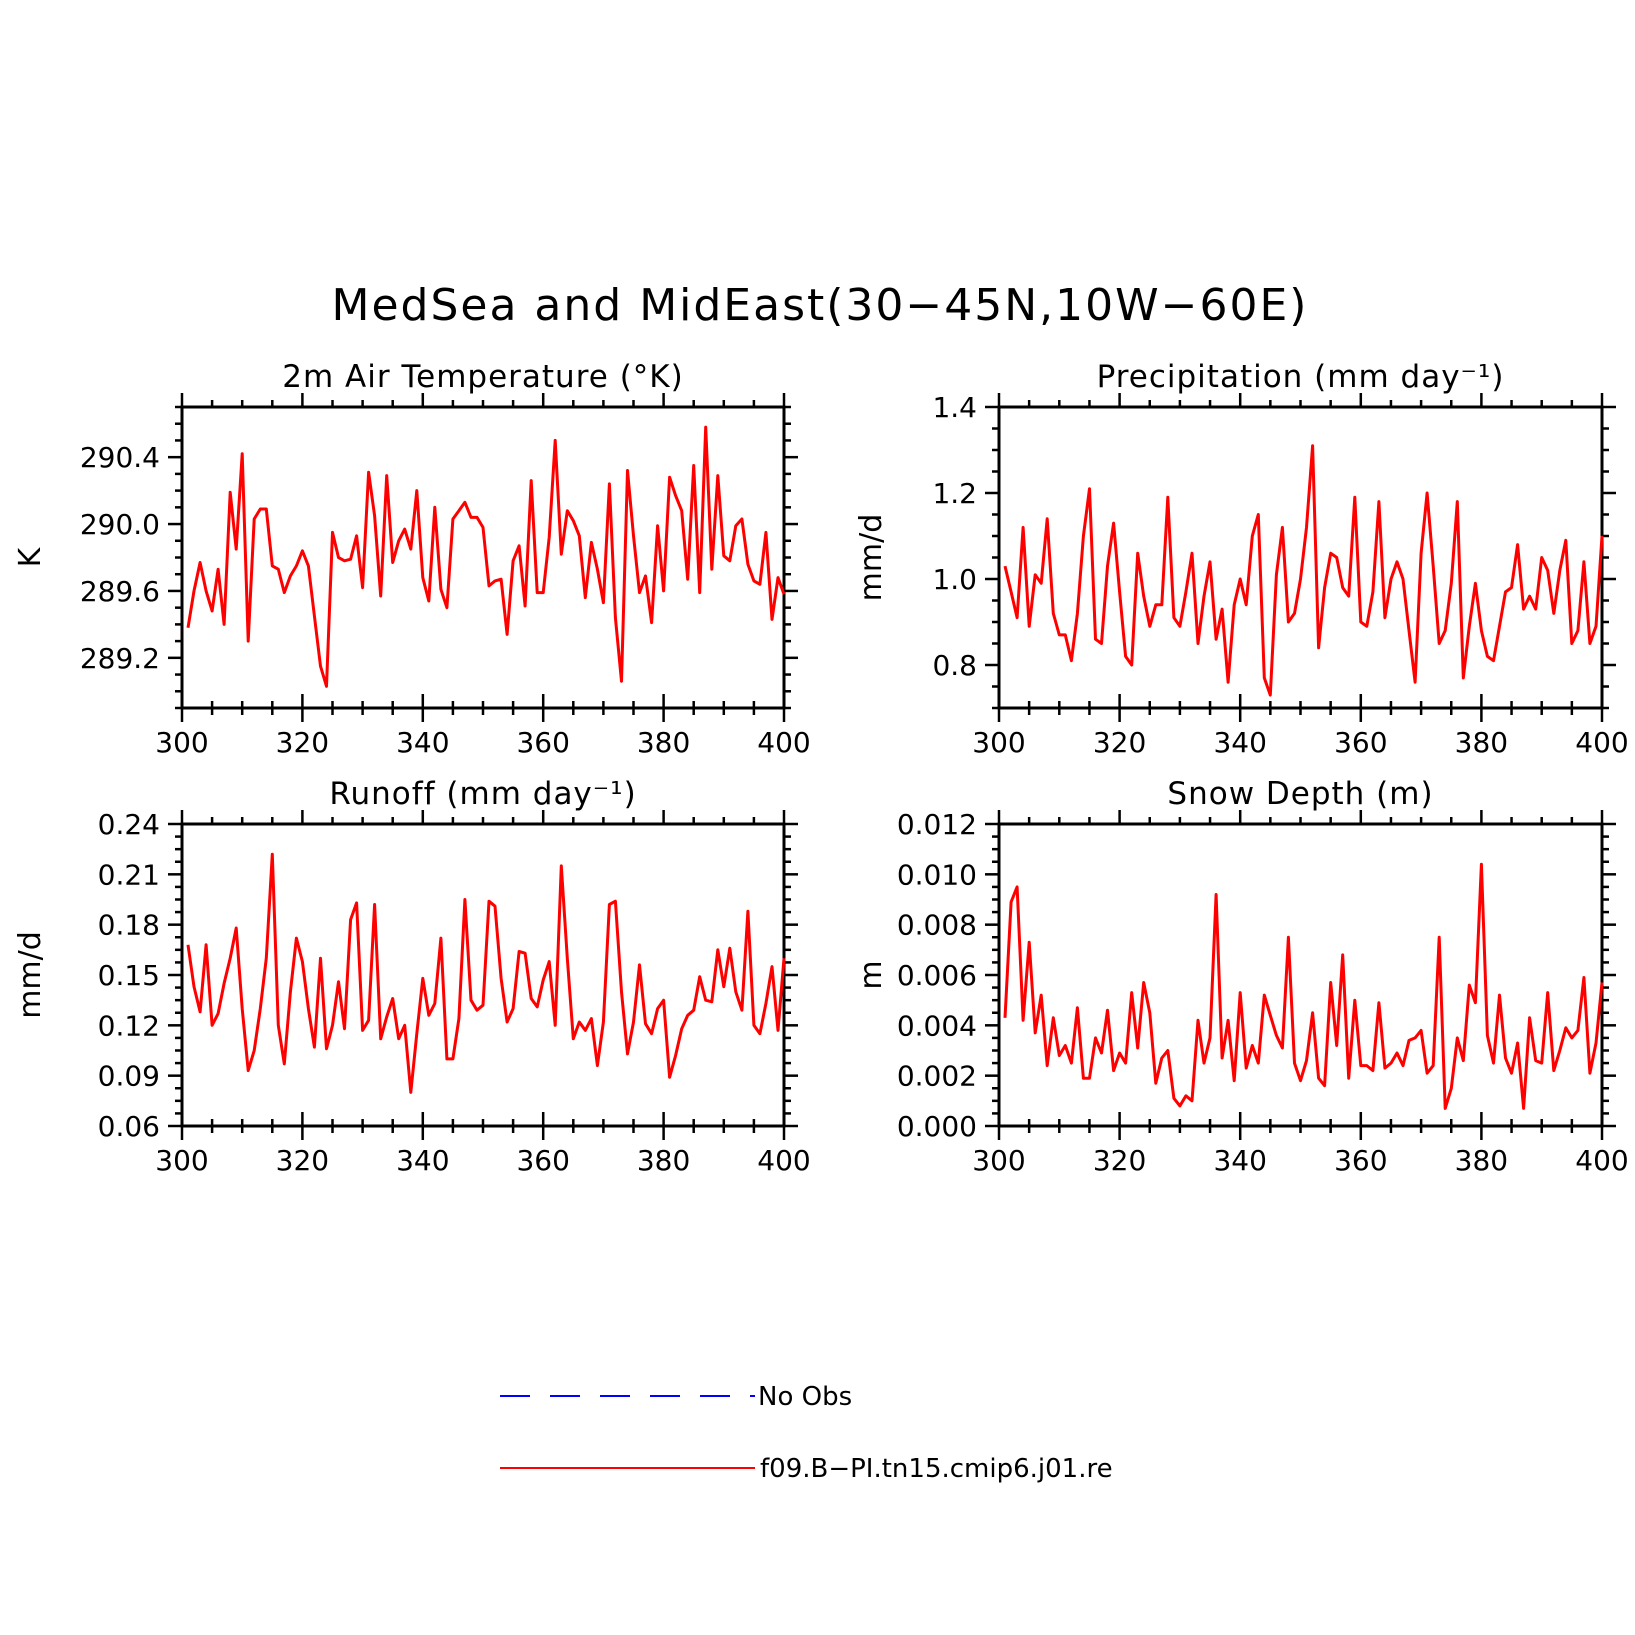 This screenshot has height=1635, width=1635. What do you see at coordinates (937, 1126) in the screenshot?
I see `y-tick-label: 0.000` at bounding box center [937, 1126].